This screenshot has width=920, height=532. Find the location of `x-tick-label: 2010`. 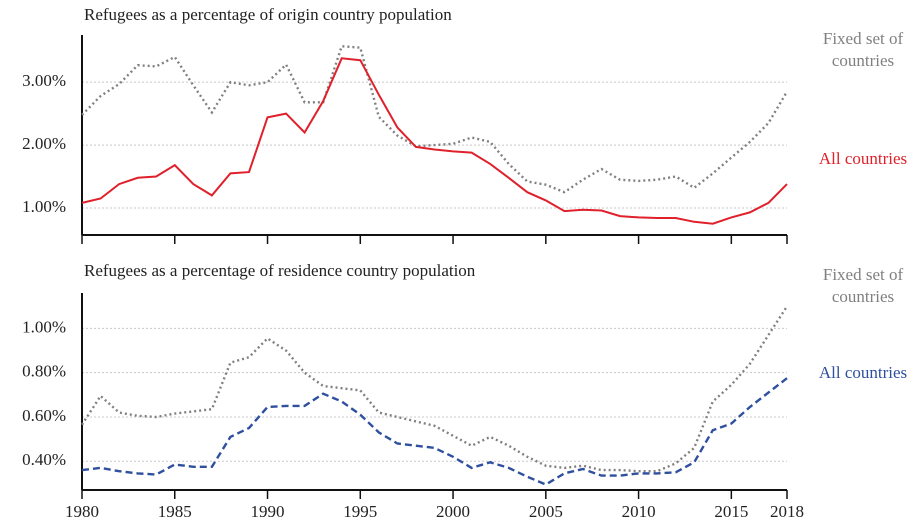

x-tick-label: 2010 is located at coordinates (639, 511).